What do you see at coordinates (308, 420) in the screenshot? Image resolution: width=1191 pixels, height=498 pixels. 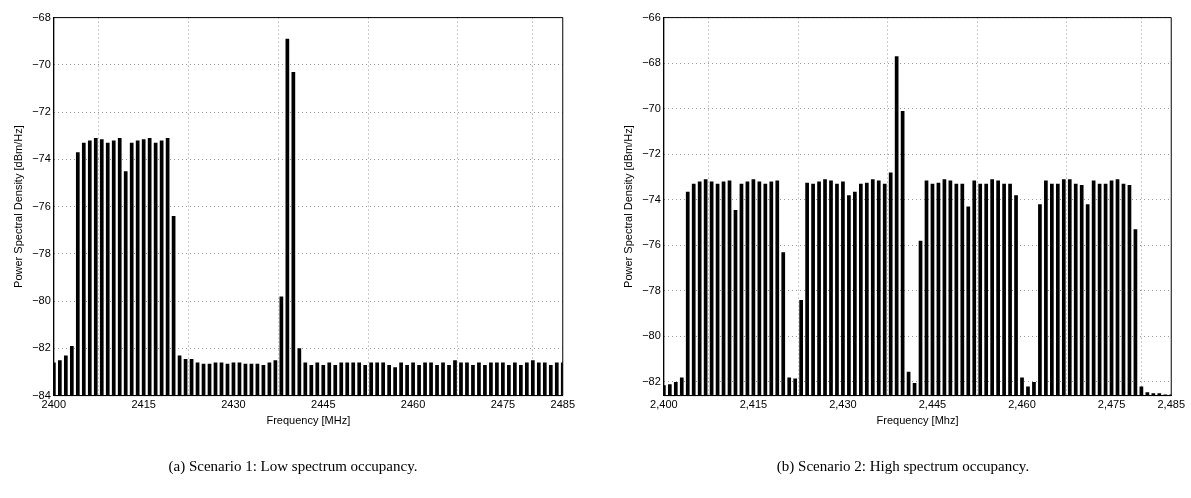 I see `x-axis-title: Frequency [MHz]` at bounding box center [308, 420].